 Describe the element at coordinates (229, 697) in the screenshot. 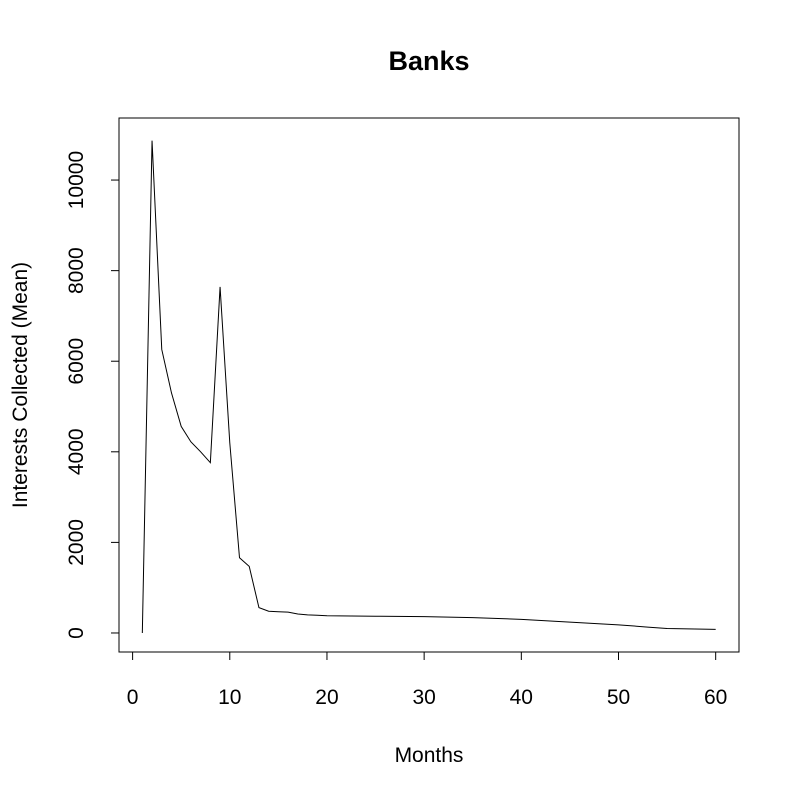

I see `x-tick-label: 10` at that location.